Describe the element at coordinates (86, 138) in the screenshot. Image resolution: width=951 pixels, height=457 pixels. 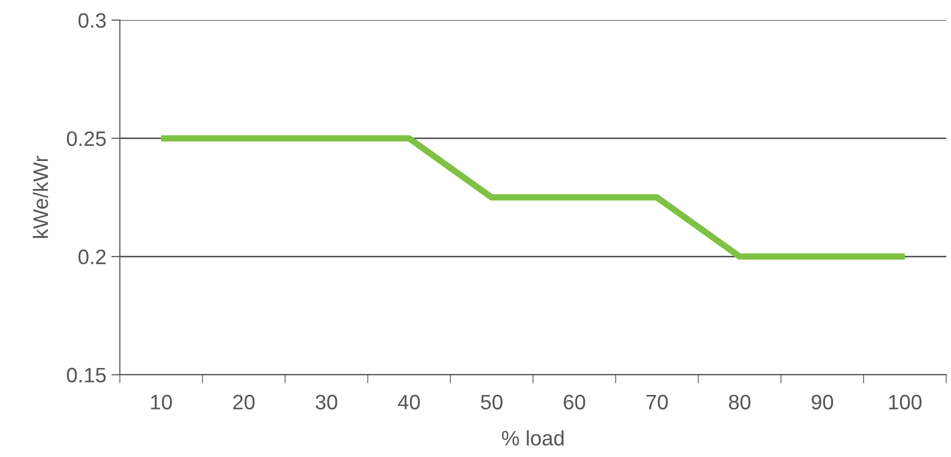
I see `y-tick-label: 0.25` at that location.